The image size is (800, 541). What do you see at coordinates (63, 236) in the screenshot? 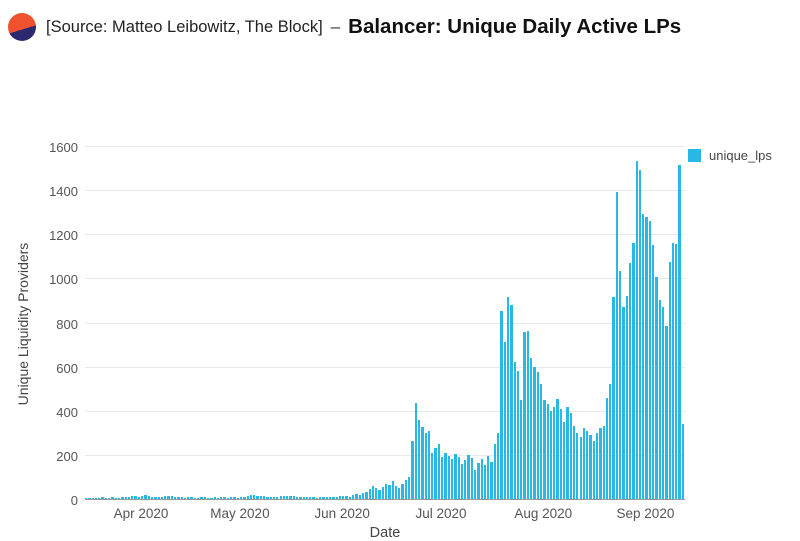
I see `y-tick-1200: 1200` at bounding box center [63, 236].